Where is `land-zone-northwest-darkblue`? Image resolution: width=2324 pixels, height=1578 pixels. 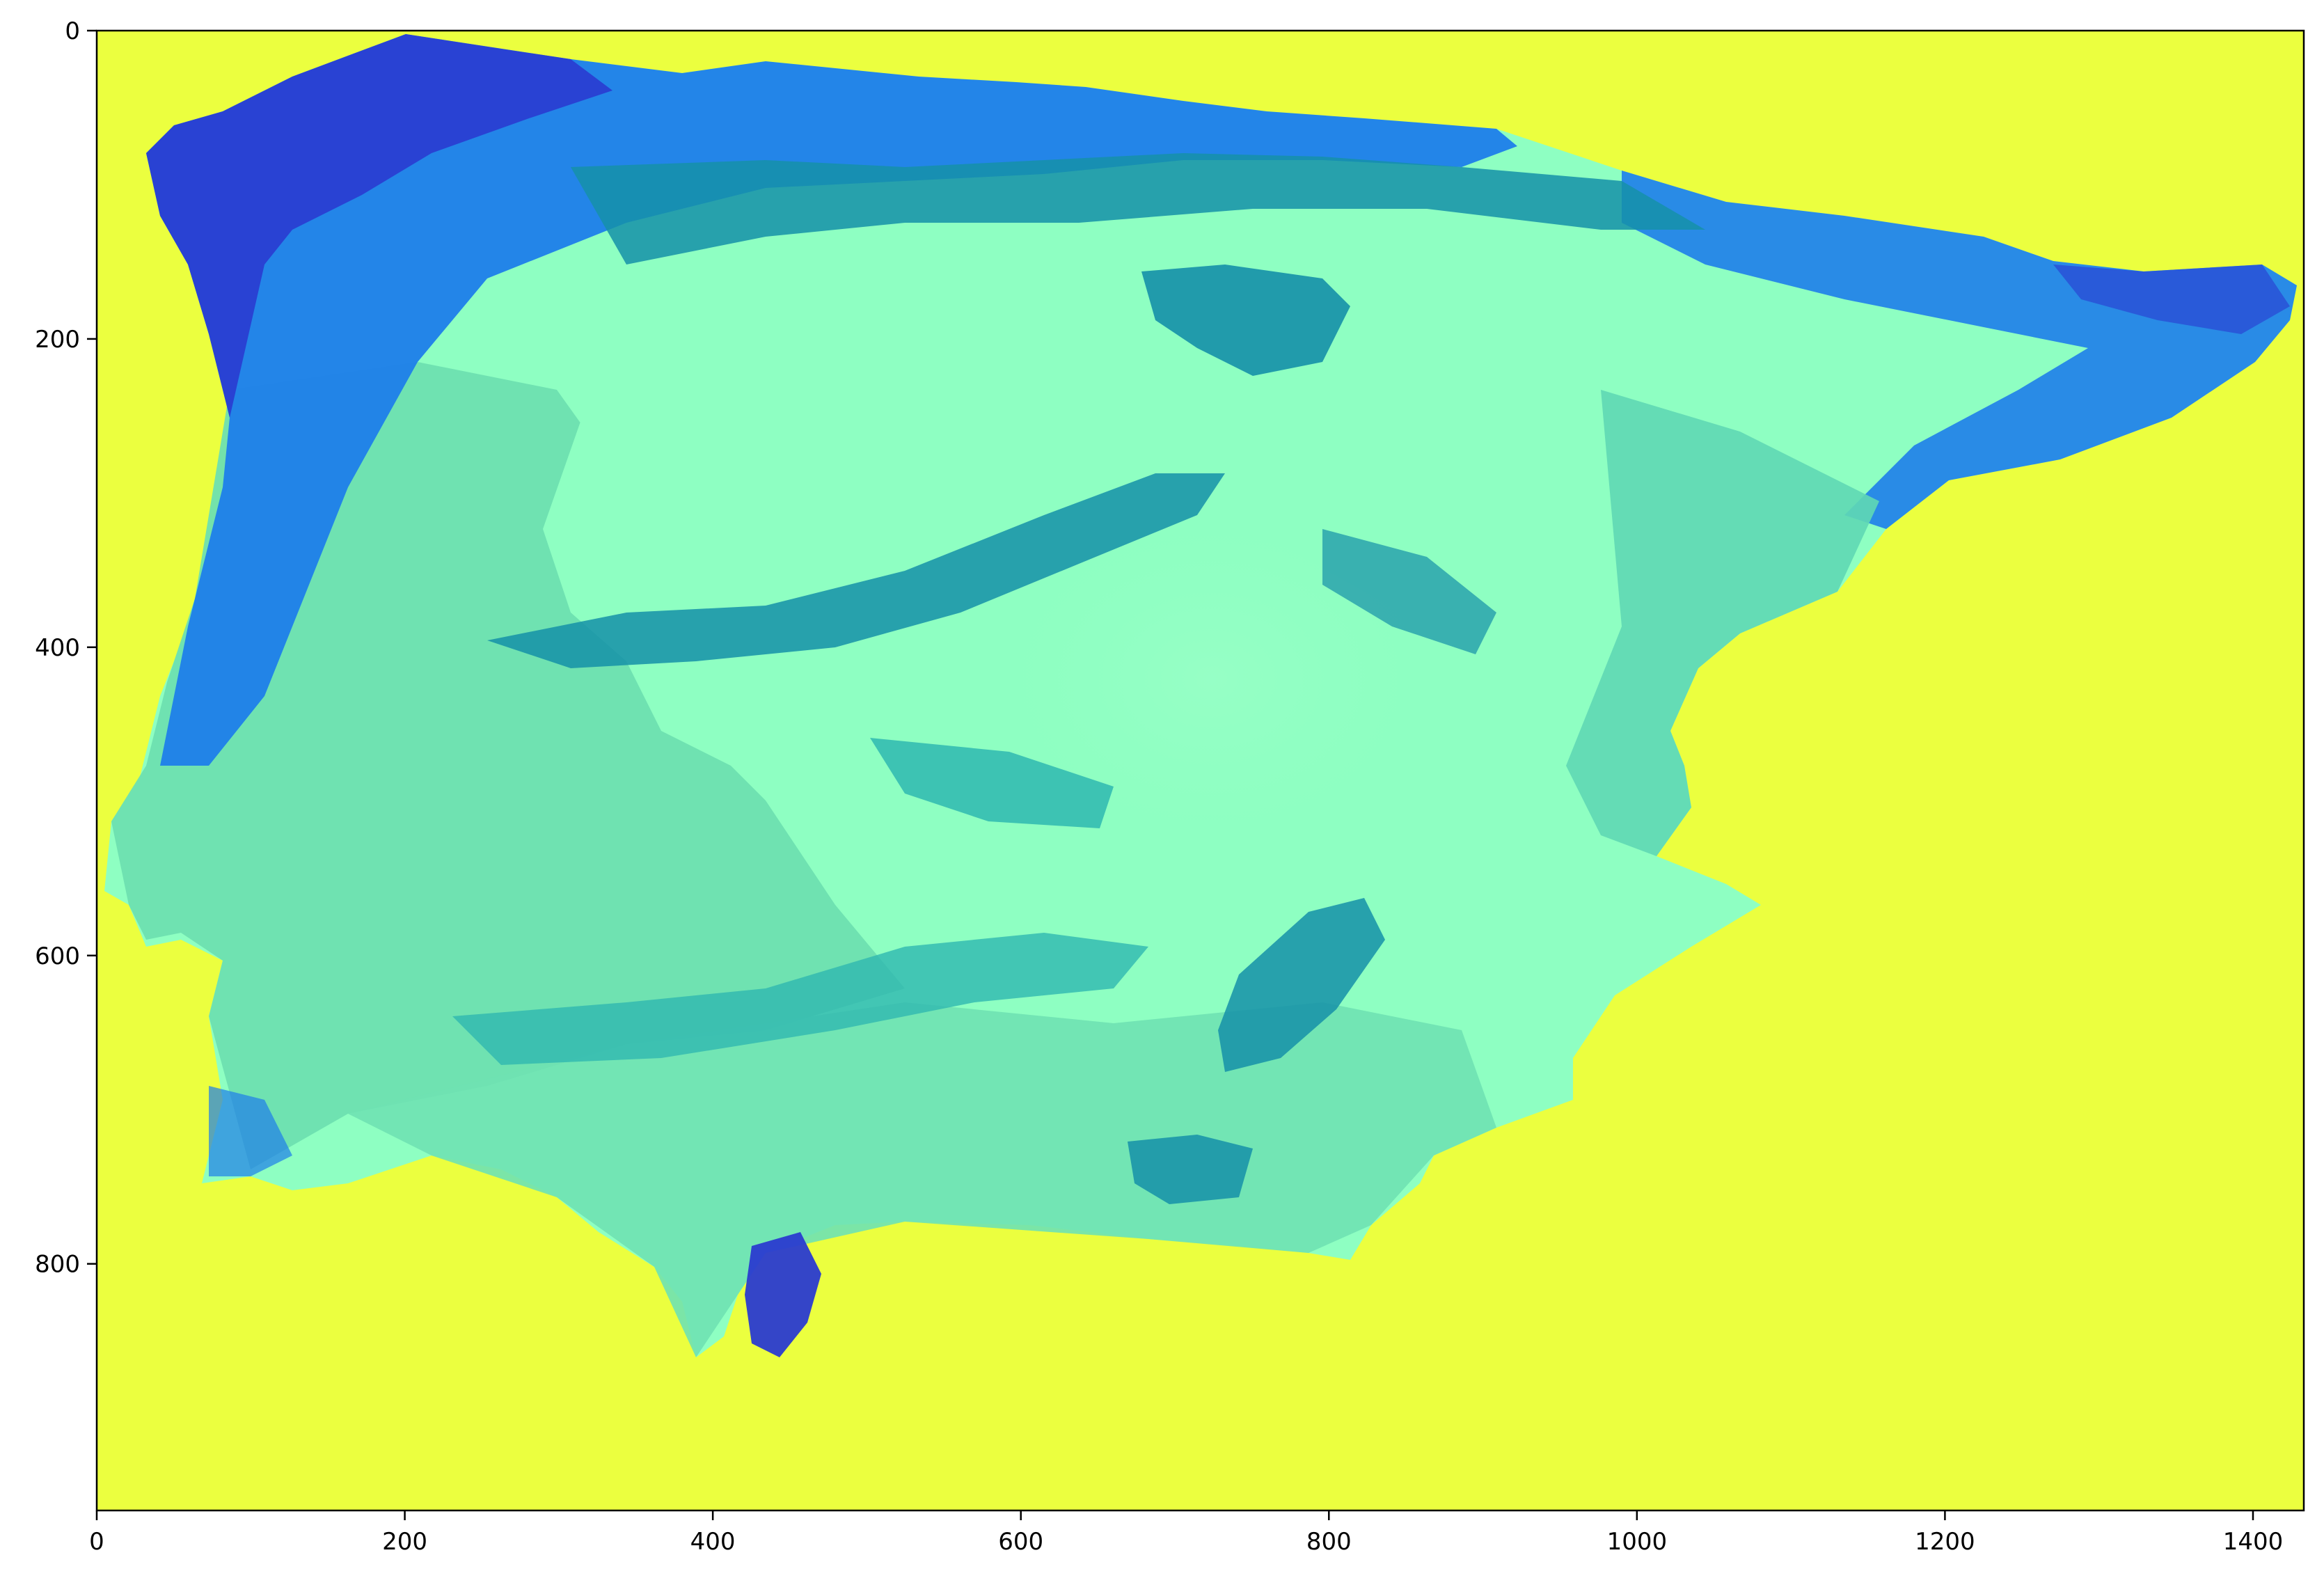 land-zone-northwest-darkblue is located at coordinates (379, 226).